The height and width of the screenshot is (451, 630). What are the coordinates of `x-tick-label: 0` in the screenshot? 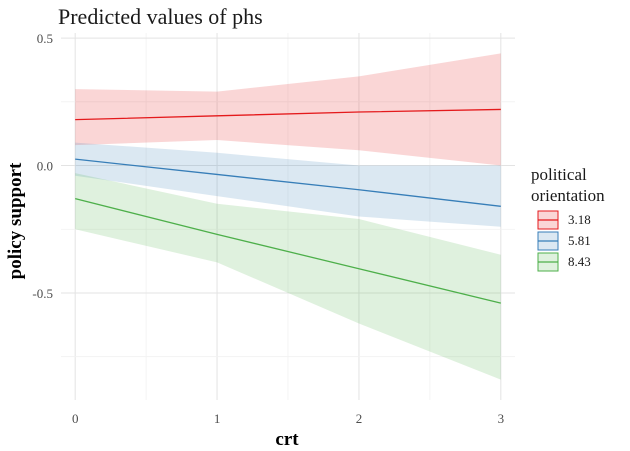 It's located at (75, 418).